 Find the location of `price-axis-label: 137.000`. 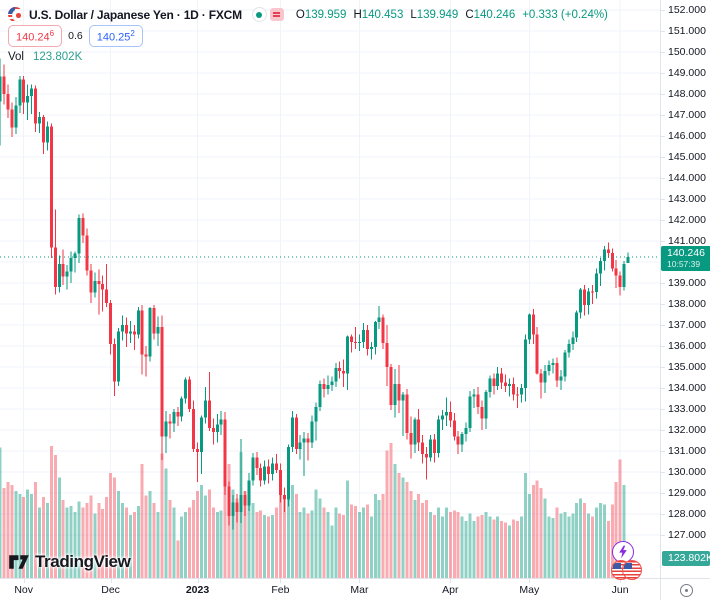

price-axis-label: 137.000 is located at coordinates (687, 324).